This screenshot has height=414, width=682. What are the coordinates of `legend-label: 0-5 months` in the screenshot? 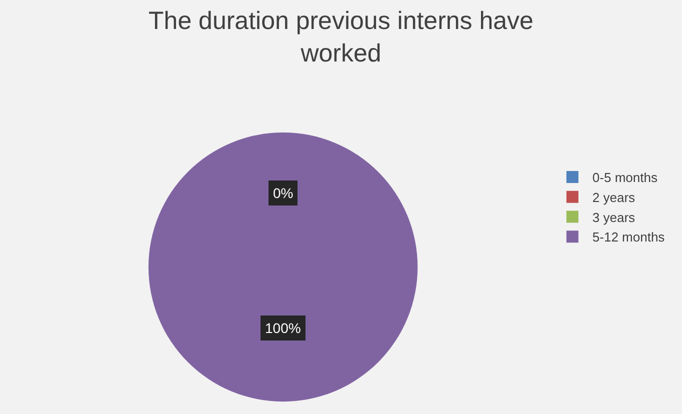 It's located at (625, 178).